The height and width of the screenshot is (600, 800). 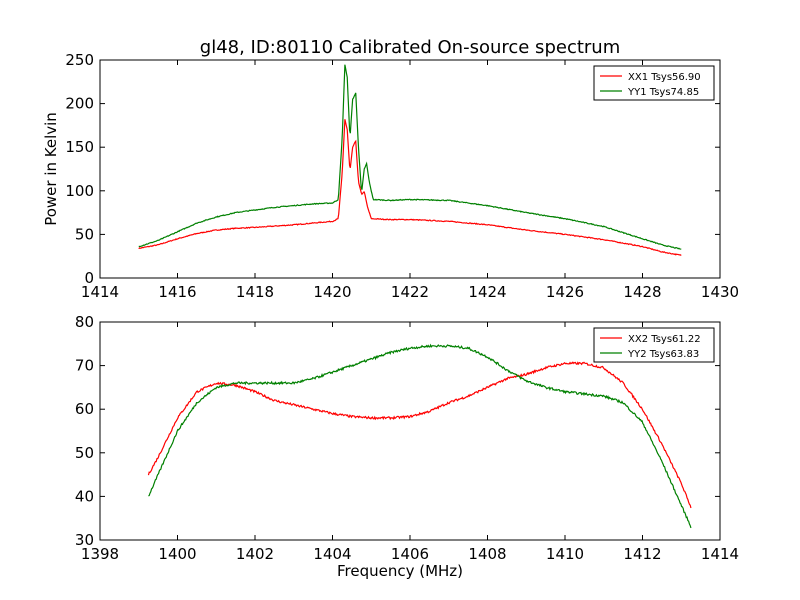 What do you see at coordinates (79, 191) in the screenshot?
I see `y-tick-label: 100` at bounding box center [79, 191].